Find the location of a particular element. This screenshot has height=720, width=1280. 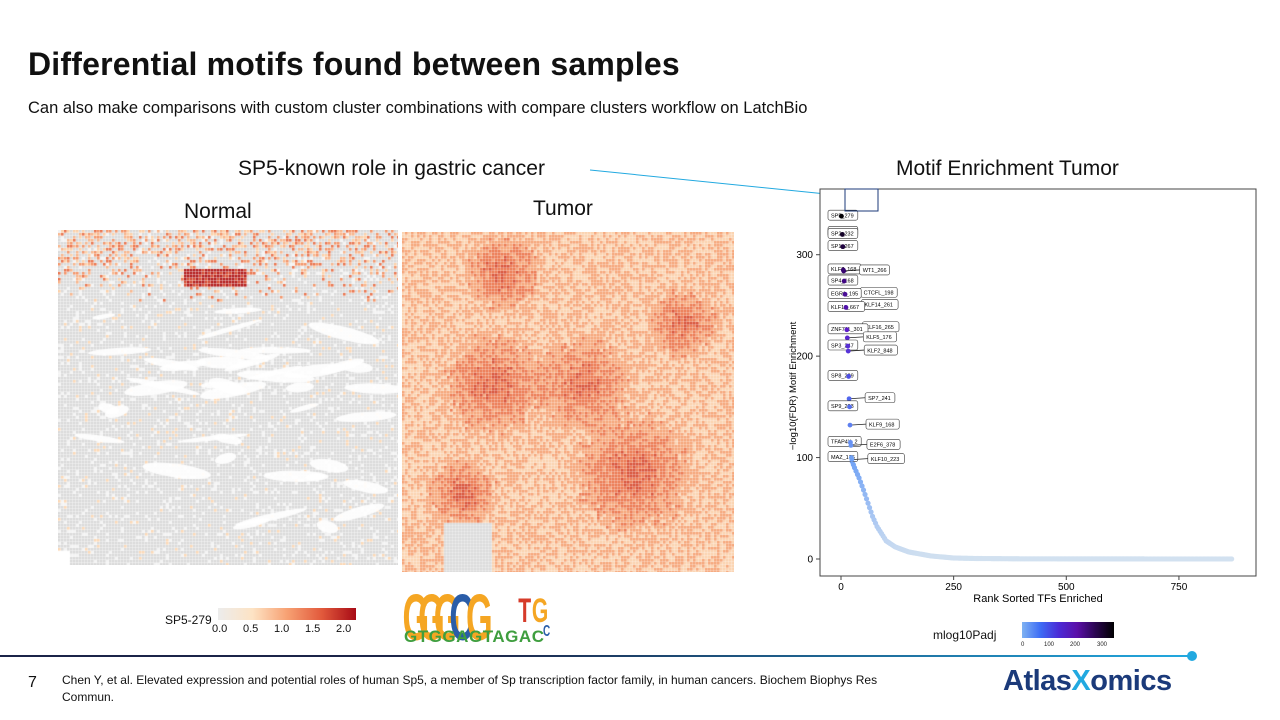

x-axis-label: Rank Sorted TFs Enriched is located at coordinates (1037, 599).